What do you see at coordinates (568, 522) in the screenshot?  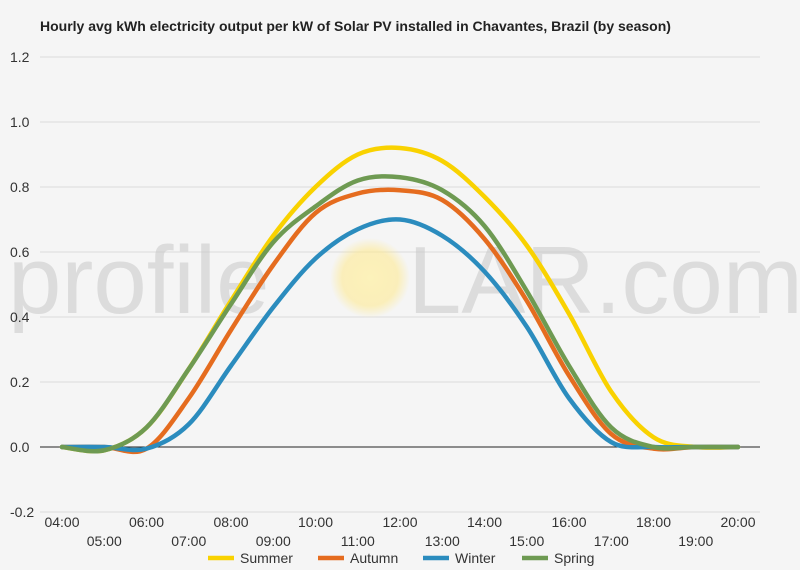 I see `x-tick-label: 16:00` at bounding box center [568, 522].